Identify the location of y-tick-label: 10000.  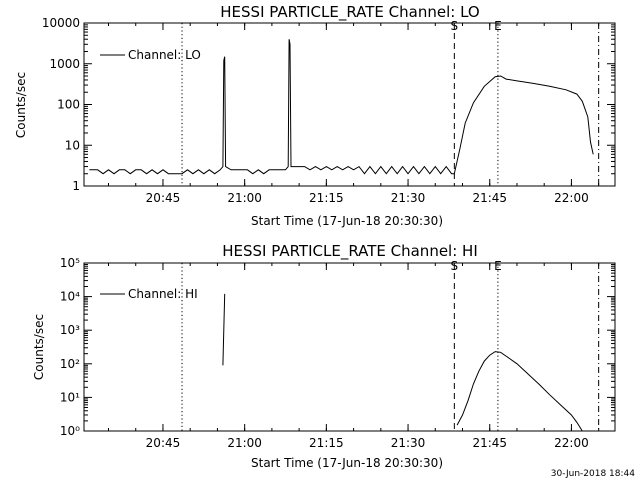
(61, 23).